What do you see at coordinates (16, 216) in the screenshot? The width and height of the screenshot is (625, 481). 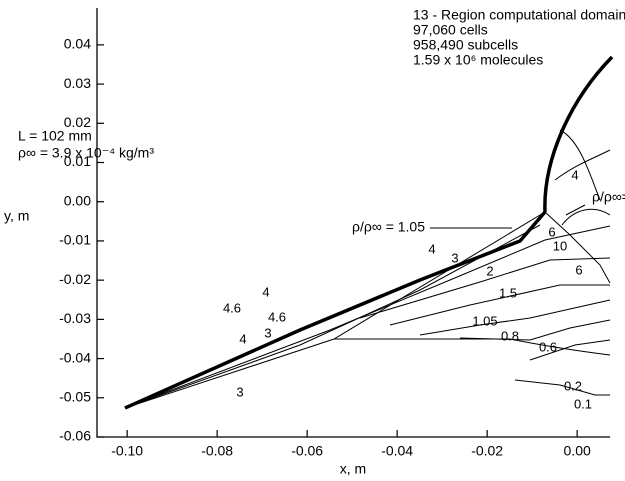 I see `y-axis-label: y, m` at bounding box center [16, 216].